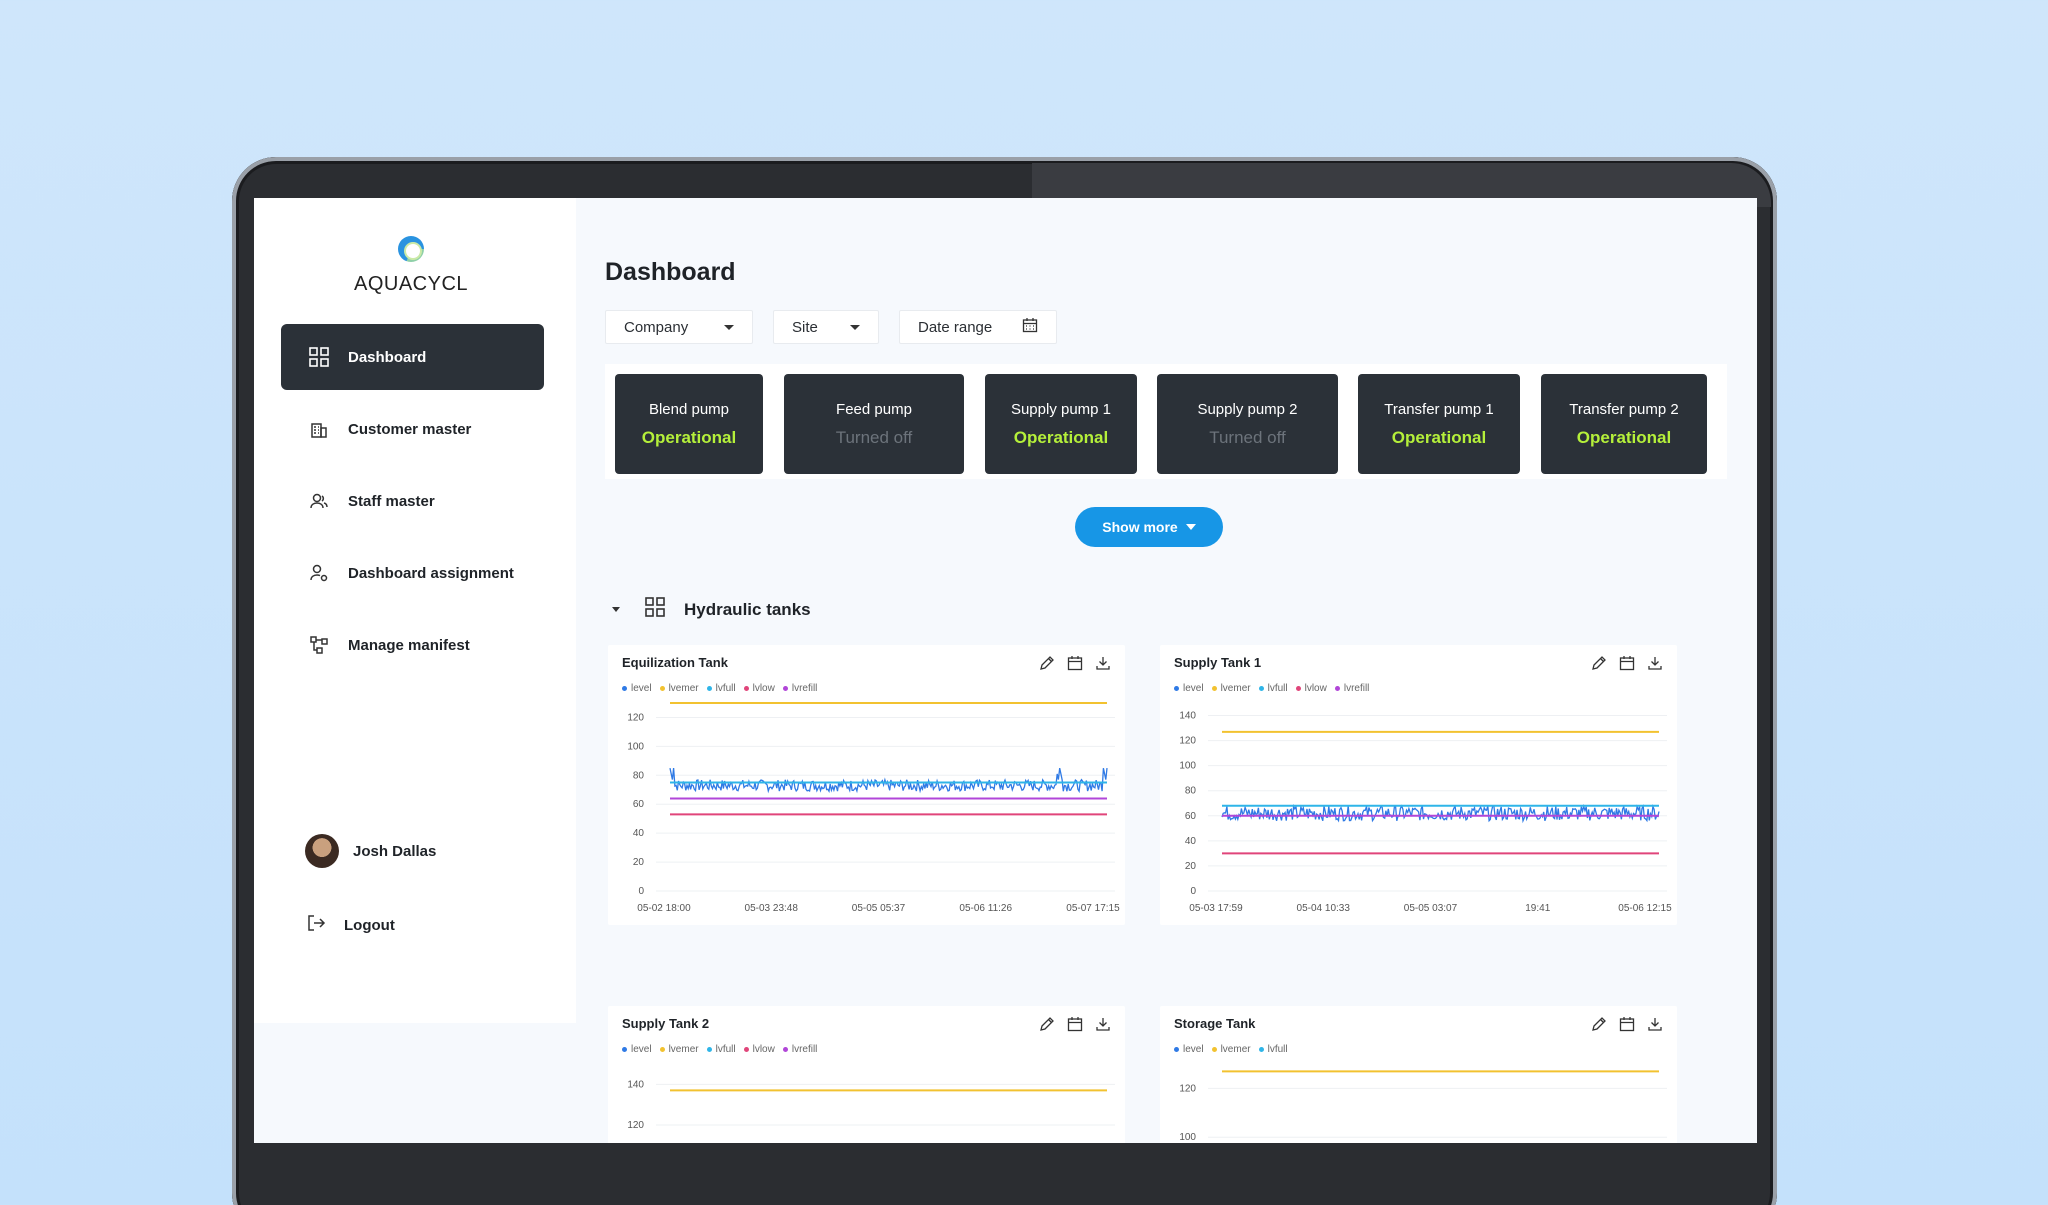 This screenshot has width=2048, height=1205. Describe the element at coordinates (369, 925) in the screenshot. I see `logout-label: Logout` at that location.